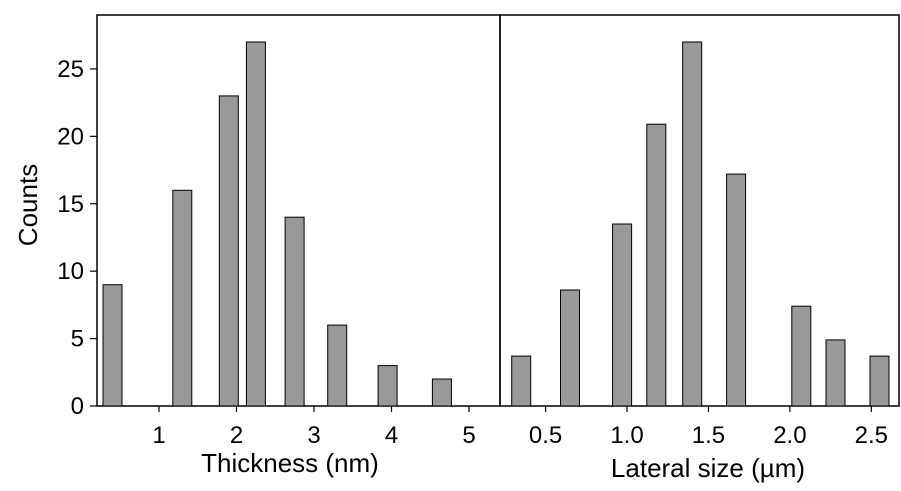 This screenshot has width=901, height=491. I want to click on y-tick-label: 25, so click(70, 69).